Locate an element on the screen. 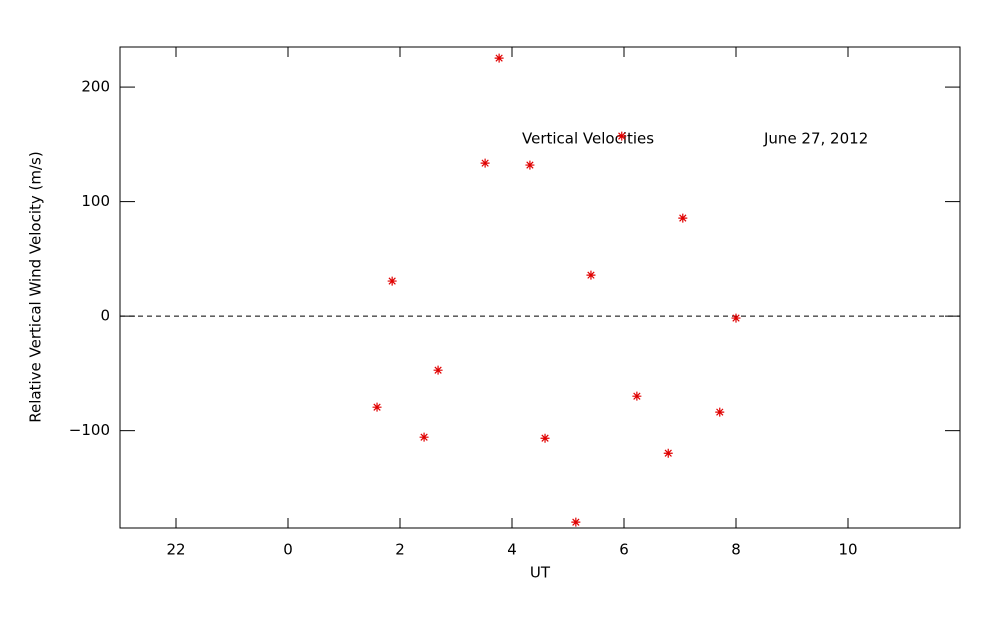  x-tick-label: 8 is located at coordinates (736, 550).